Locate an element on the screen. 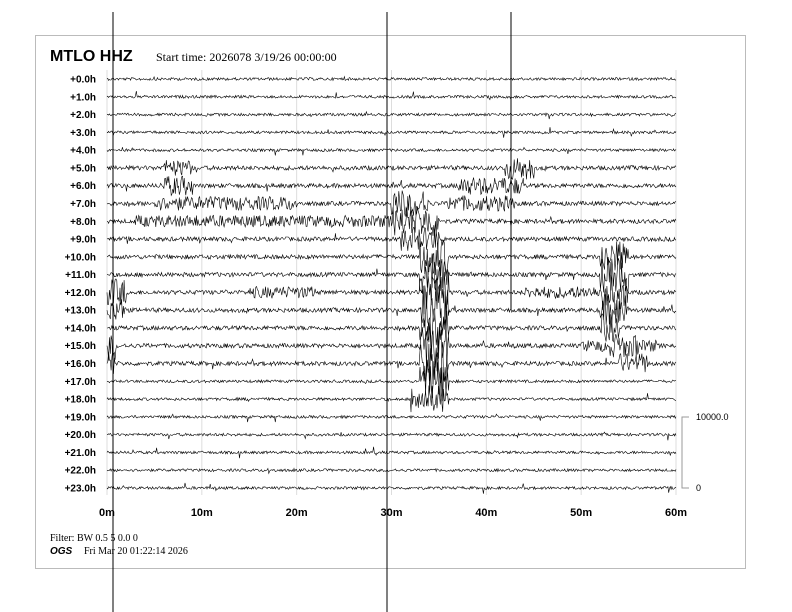 This screenshot has width=792, height=612. filter-info: Filter: BW 0.5 5 0.0 0 is located at coordinates (94, 538).